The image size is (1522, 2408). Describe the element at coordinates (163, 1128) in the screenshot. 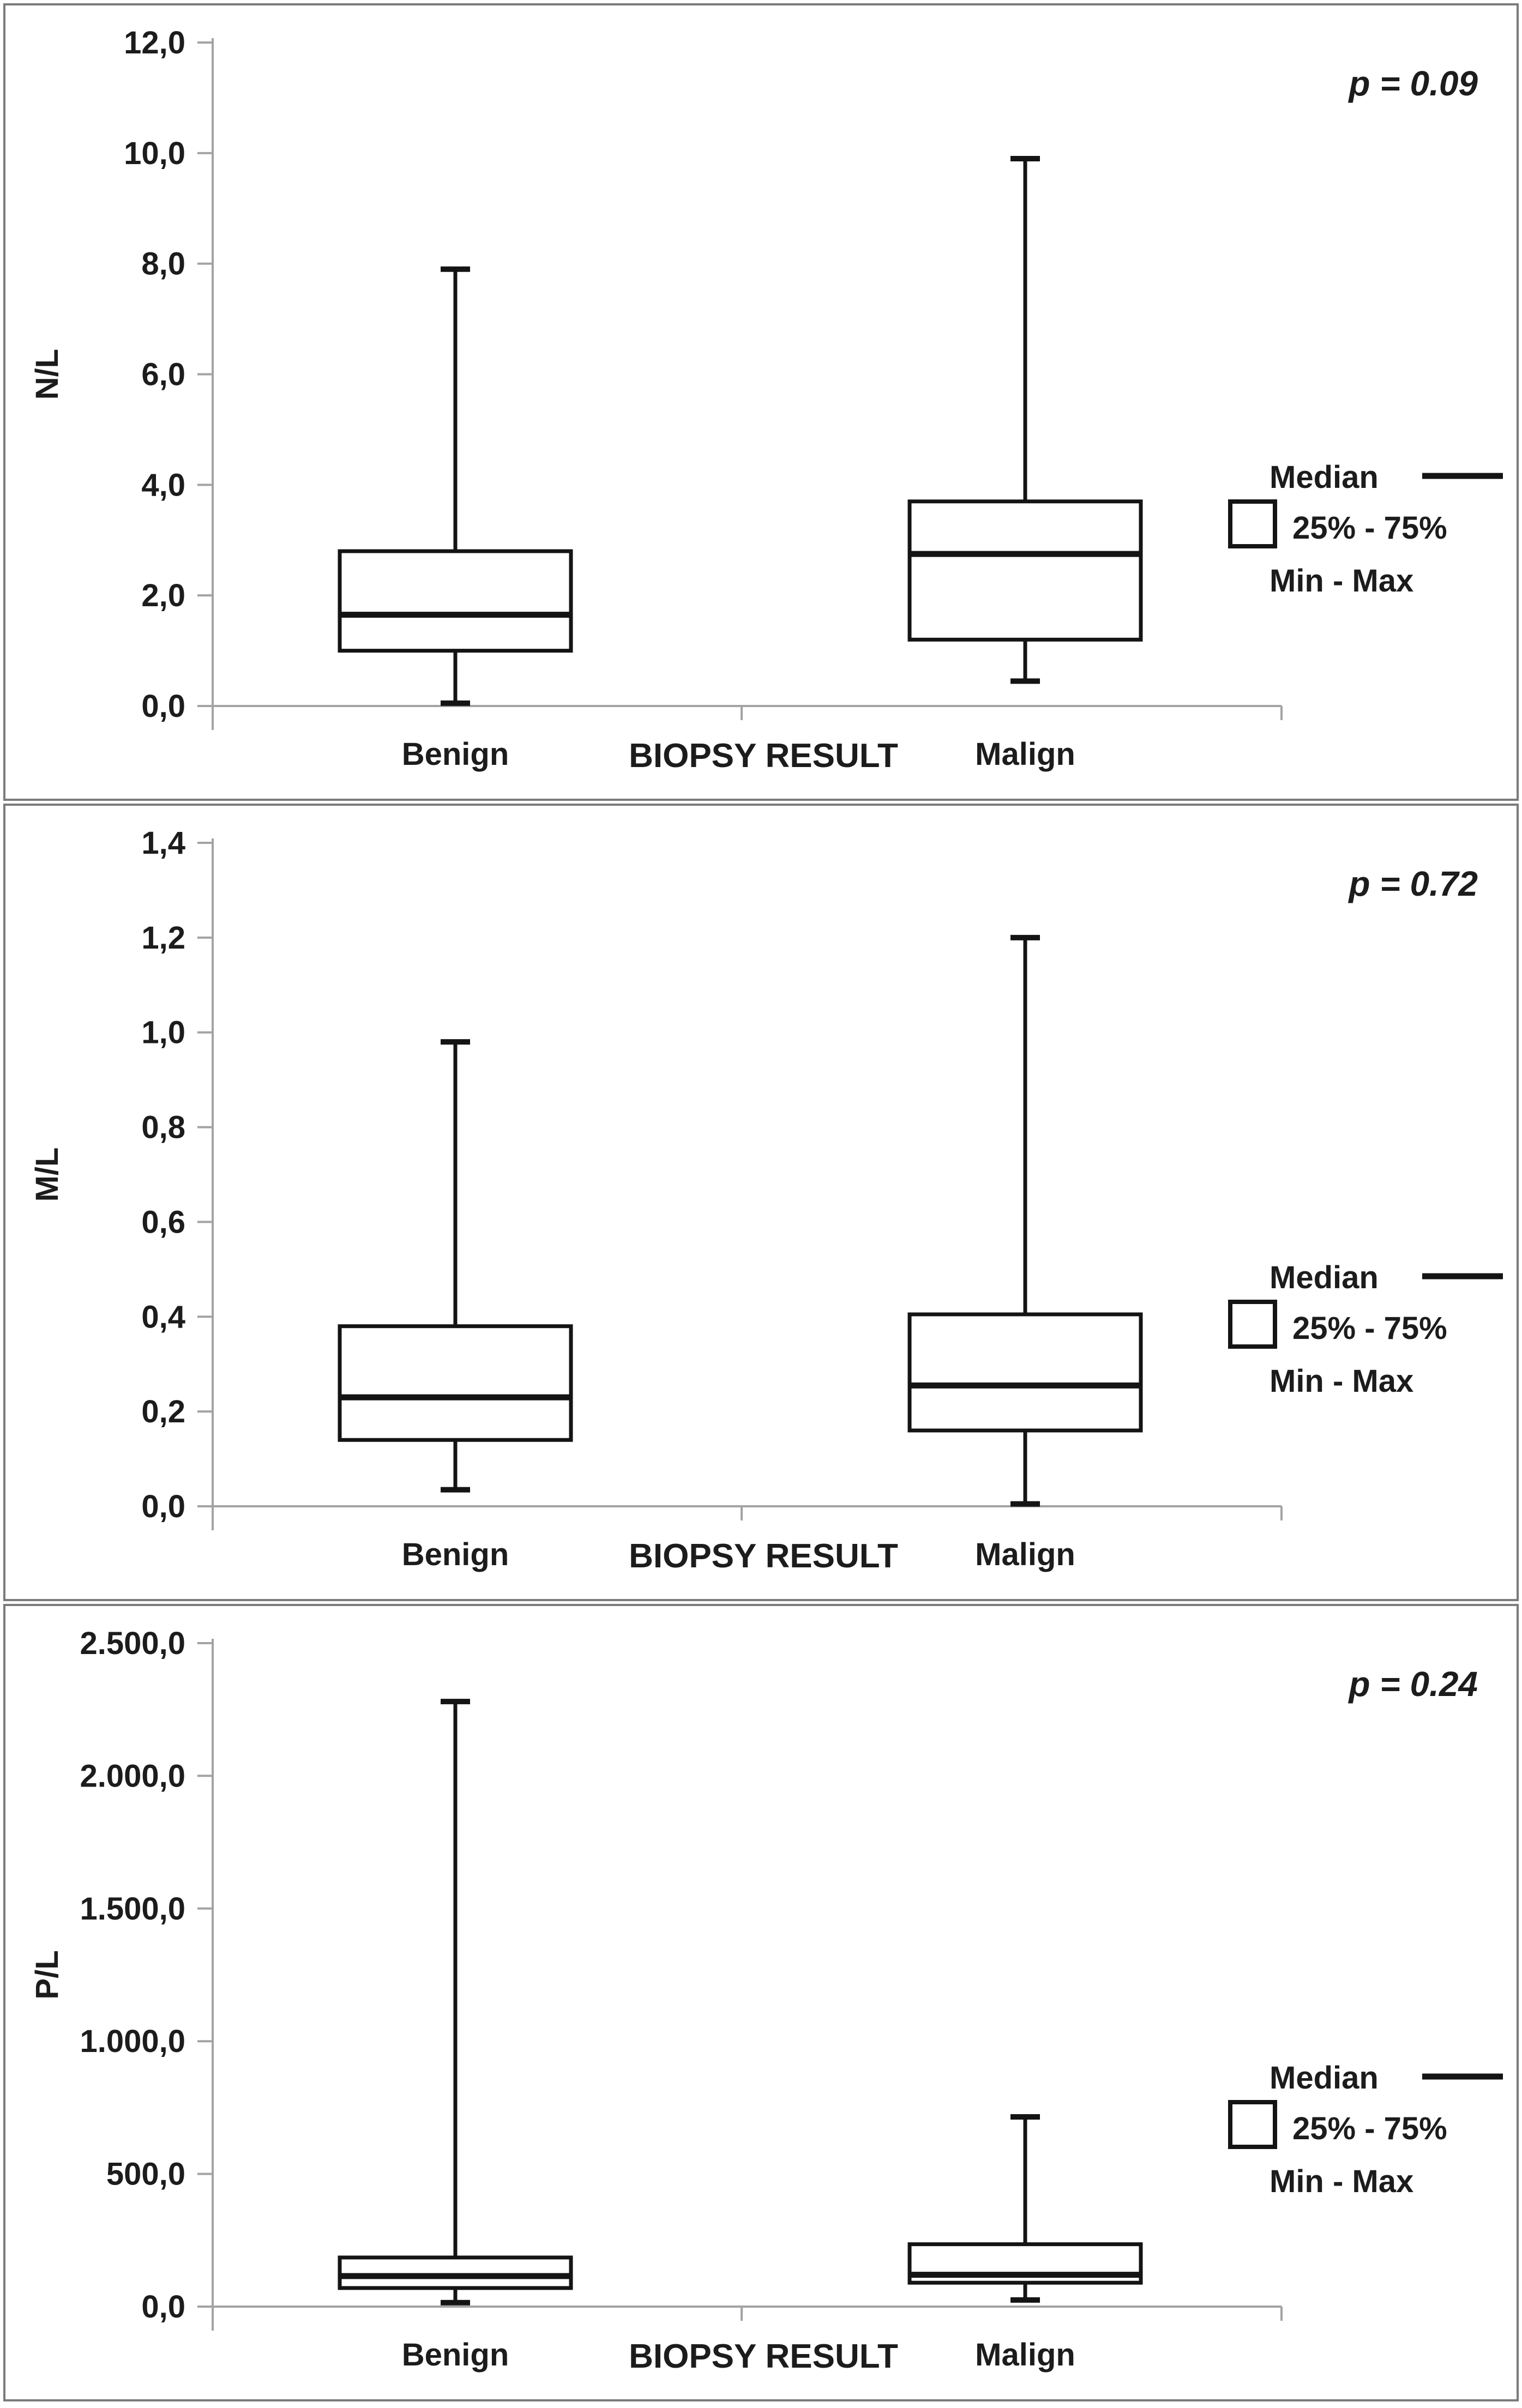

I see `y-tick-label: 0,8` at that location.